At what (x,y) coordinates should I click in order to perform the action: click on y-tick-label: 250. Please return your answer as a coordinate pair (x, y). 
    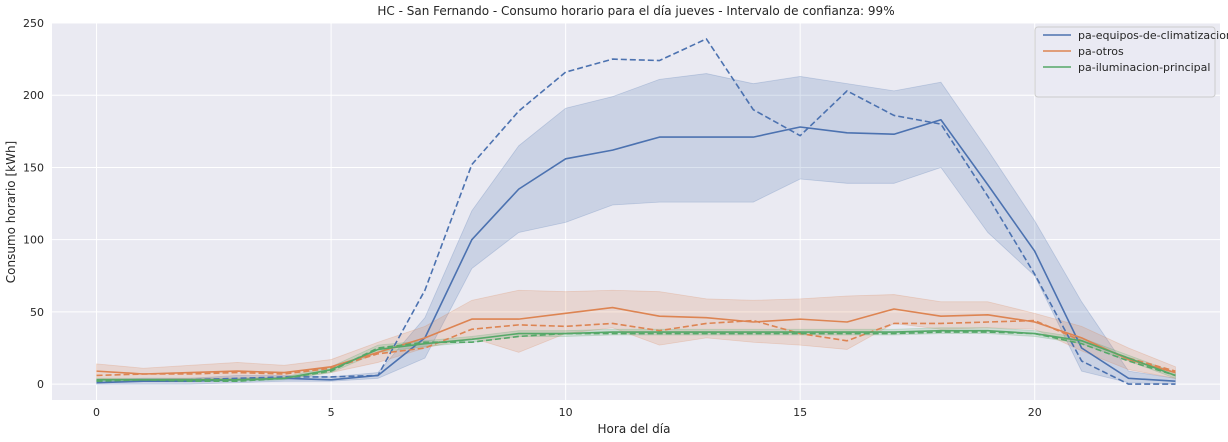
    Looking at the image, I should click on (33, 23).